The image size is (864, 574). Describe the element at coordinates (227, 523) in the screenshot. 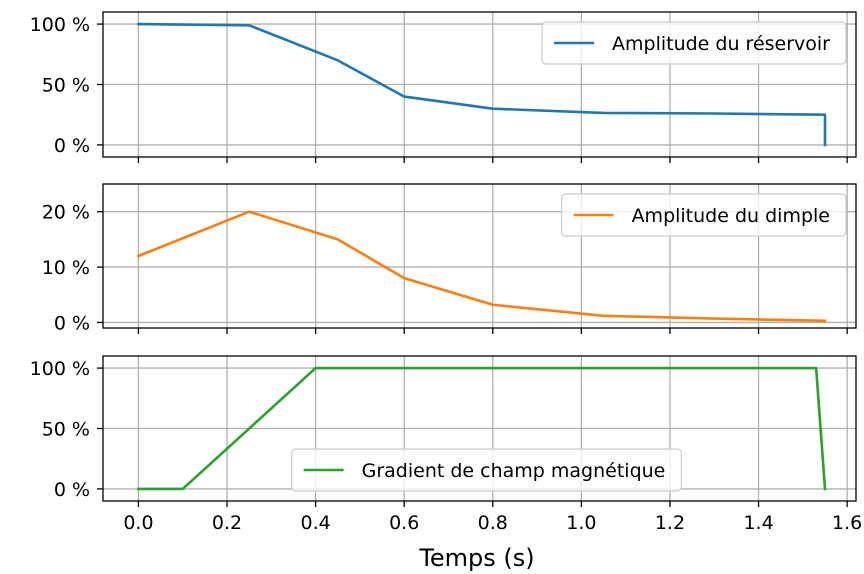

I see `x-tick-label: 0.2` at that location.